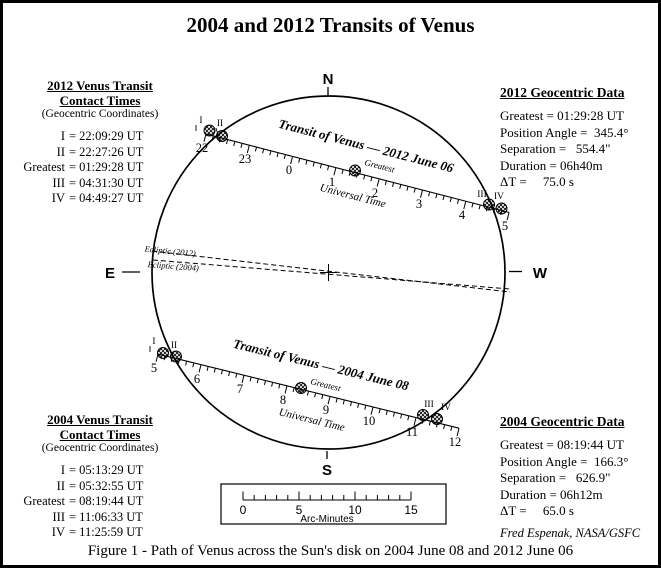 This screenshot has width=661, height=568. Describe the element at coordinates (240, 389) in the screenshot. I see `hour-label: 7` at that location.